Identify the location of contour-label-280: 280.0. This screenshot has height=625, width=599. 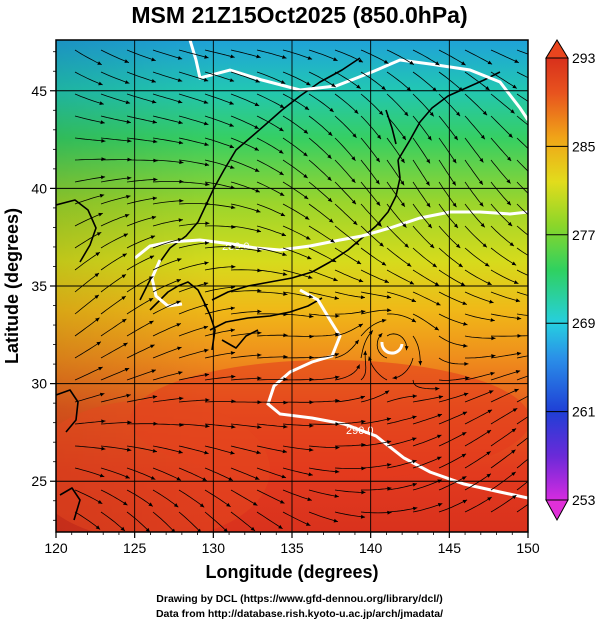
(236, 247).